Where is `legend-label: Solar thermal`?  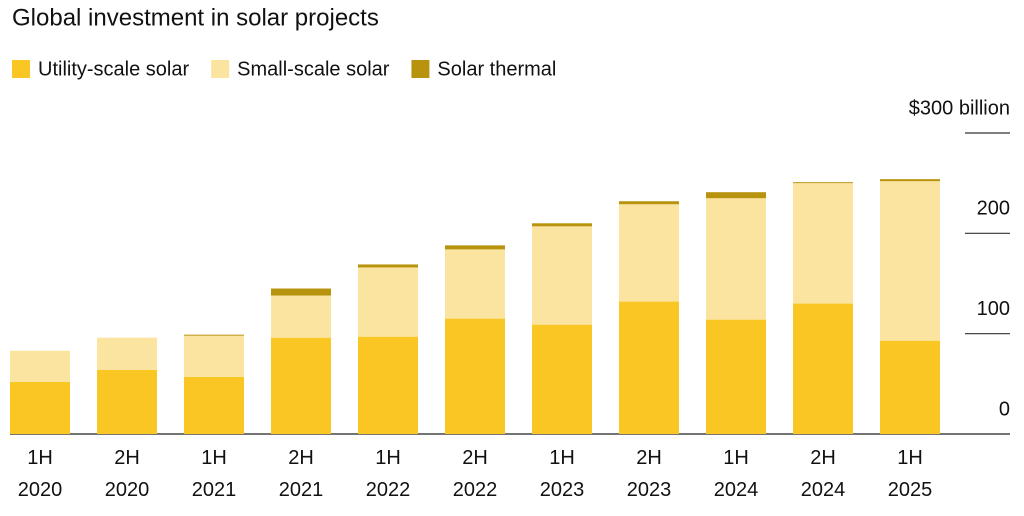 legend-label: Solar thermal is located at coordinates (496, 69).